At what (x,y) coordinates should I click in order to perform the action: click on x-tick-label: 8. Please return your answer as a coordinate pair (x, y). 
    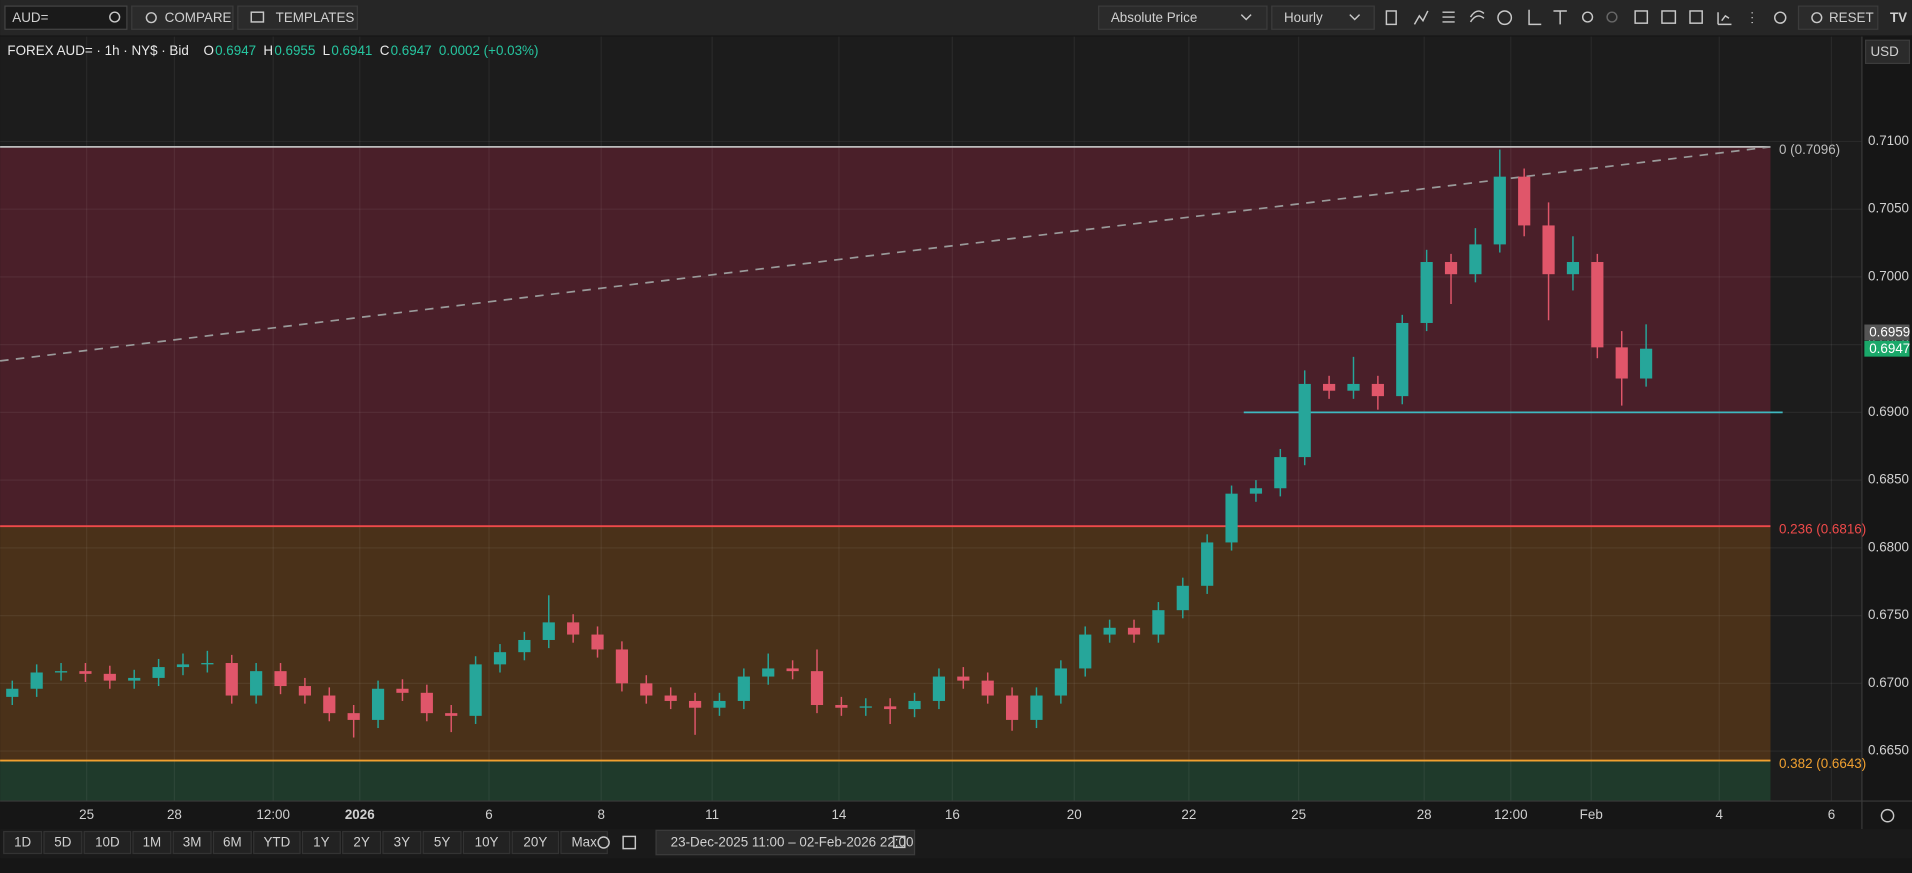
    Looking at the image, I should click on (600, 814).